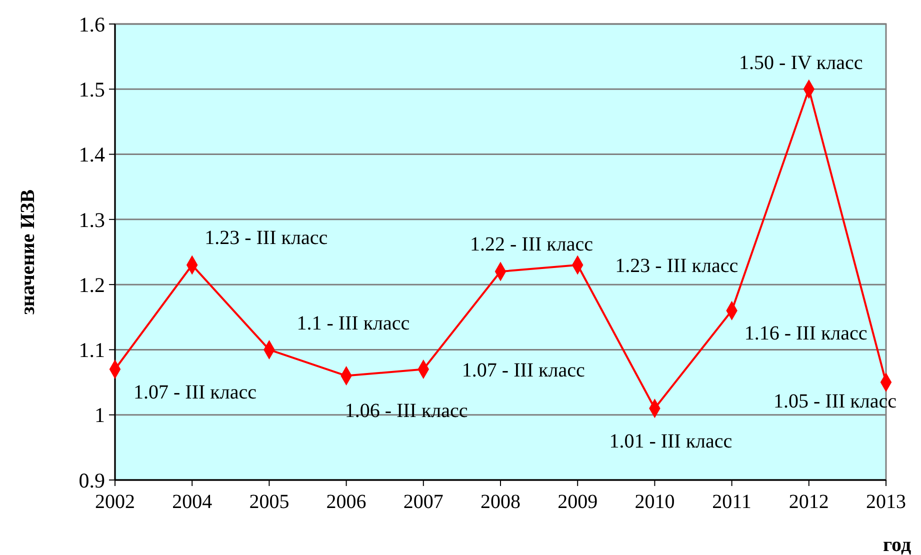 The width and height of the screenshot is (921, 555). Describe the element at coordinates (670, 441) in the screenshot. I see `data-label: 1.01 - III класс` at that location.